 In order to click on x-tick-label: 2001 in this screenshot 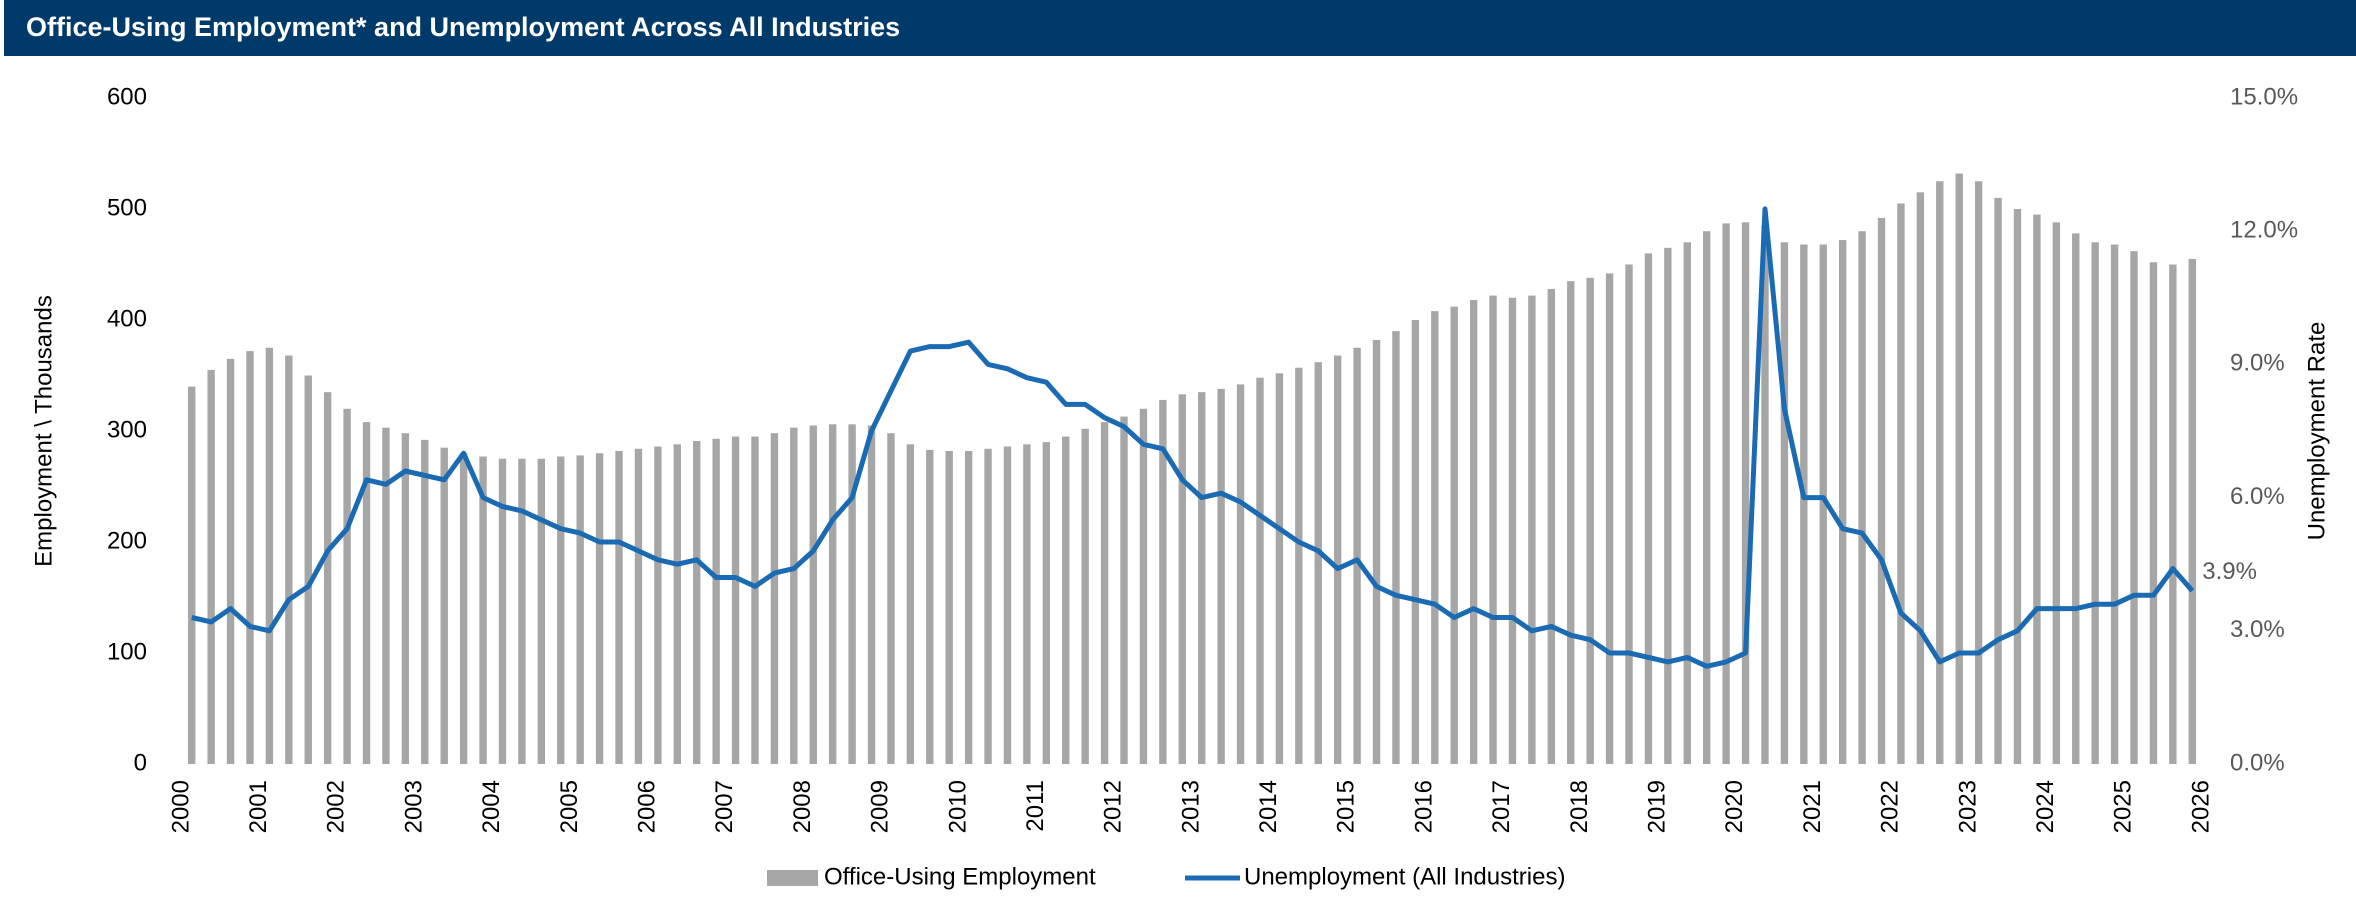, I will do `click(258, 806)`.